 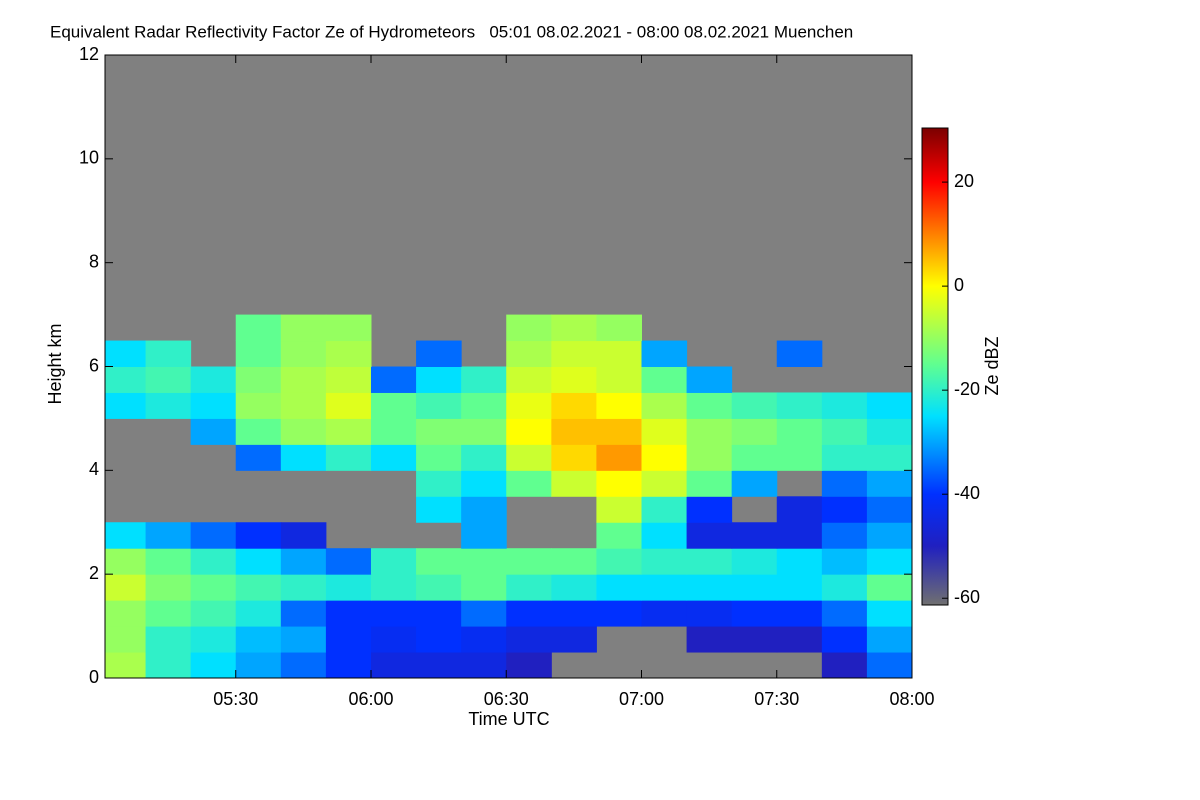 What do you see at coordinates (935, 366) in the screenshot?
I see `colorbar` at bounding box center [935, 366].